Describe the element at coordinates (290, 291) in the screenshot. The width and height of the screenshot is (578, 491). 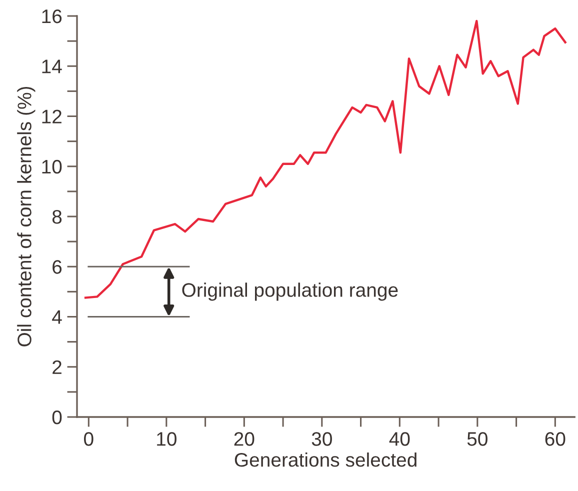
I see `annotation: Original population range` at that location.